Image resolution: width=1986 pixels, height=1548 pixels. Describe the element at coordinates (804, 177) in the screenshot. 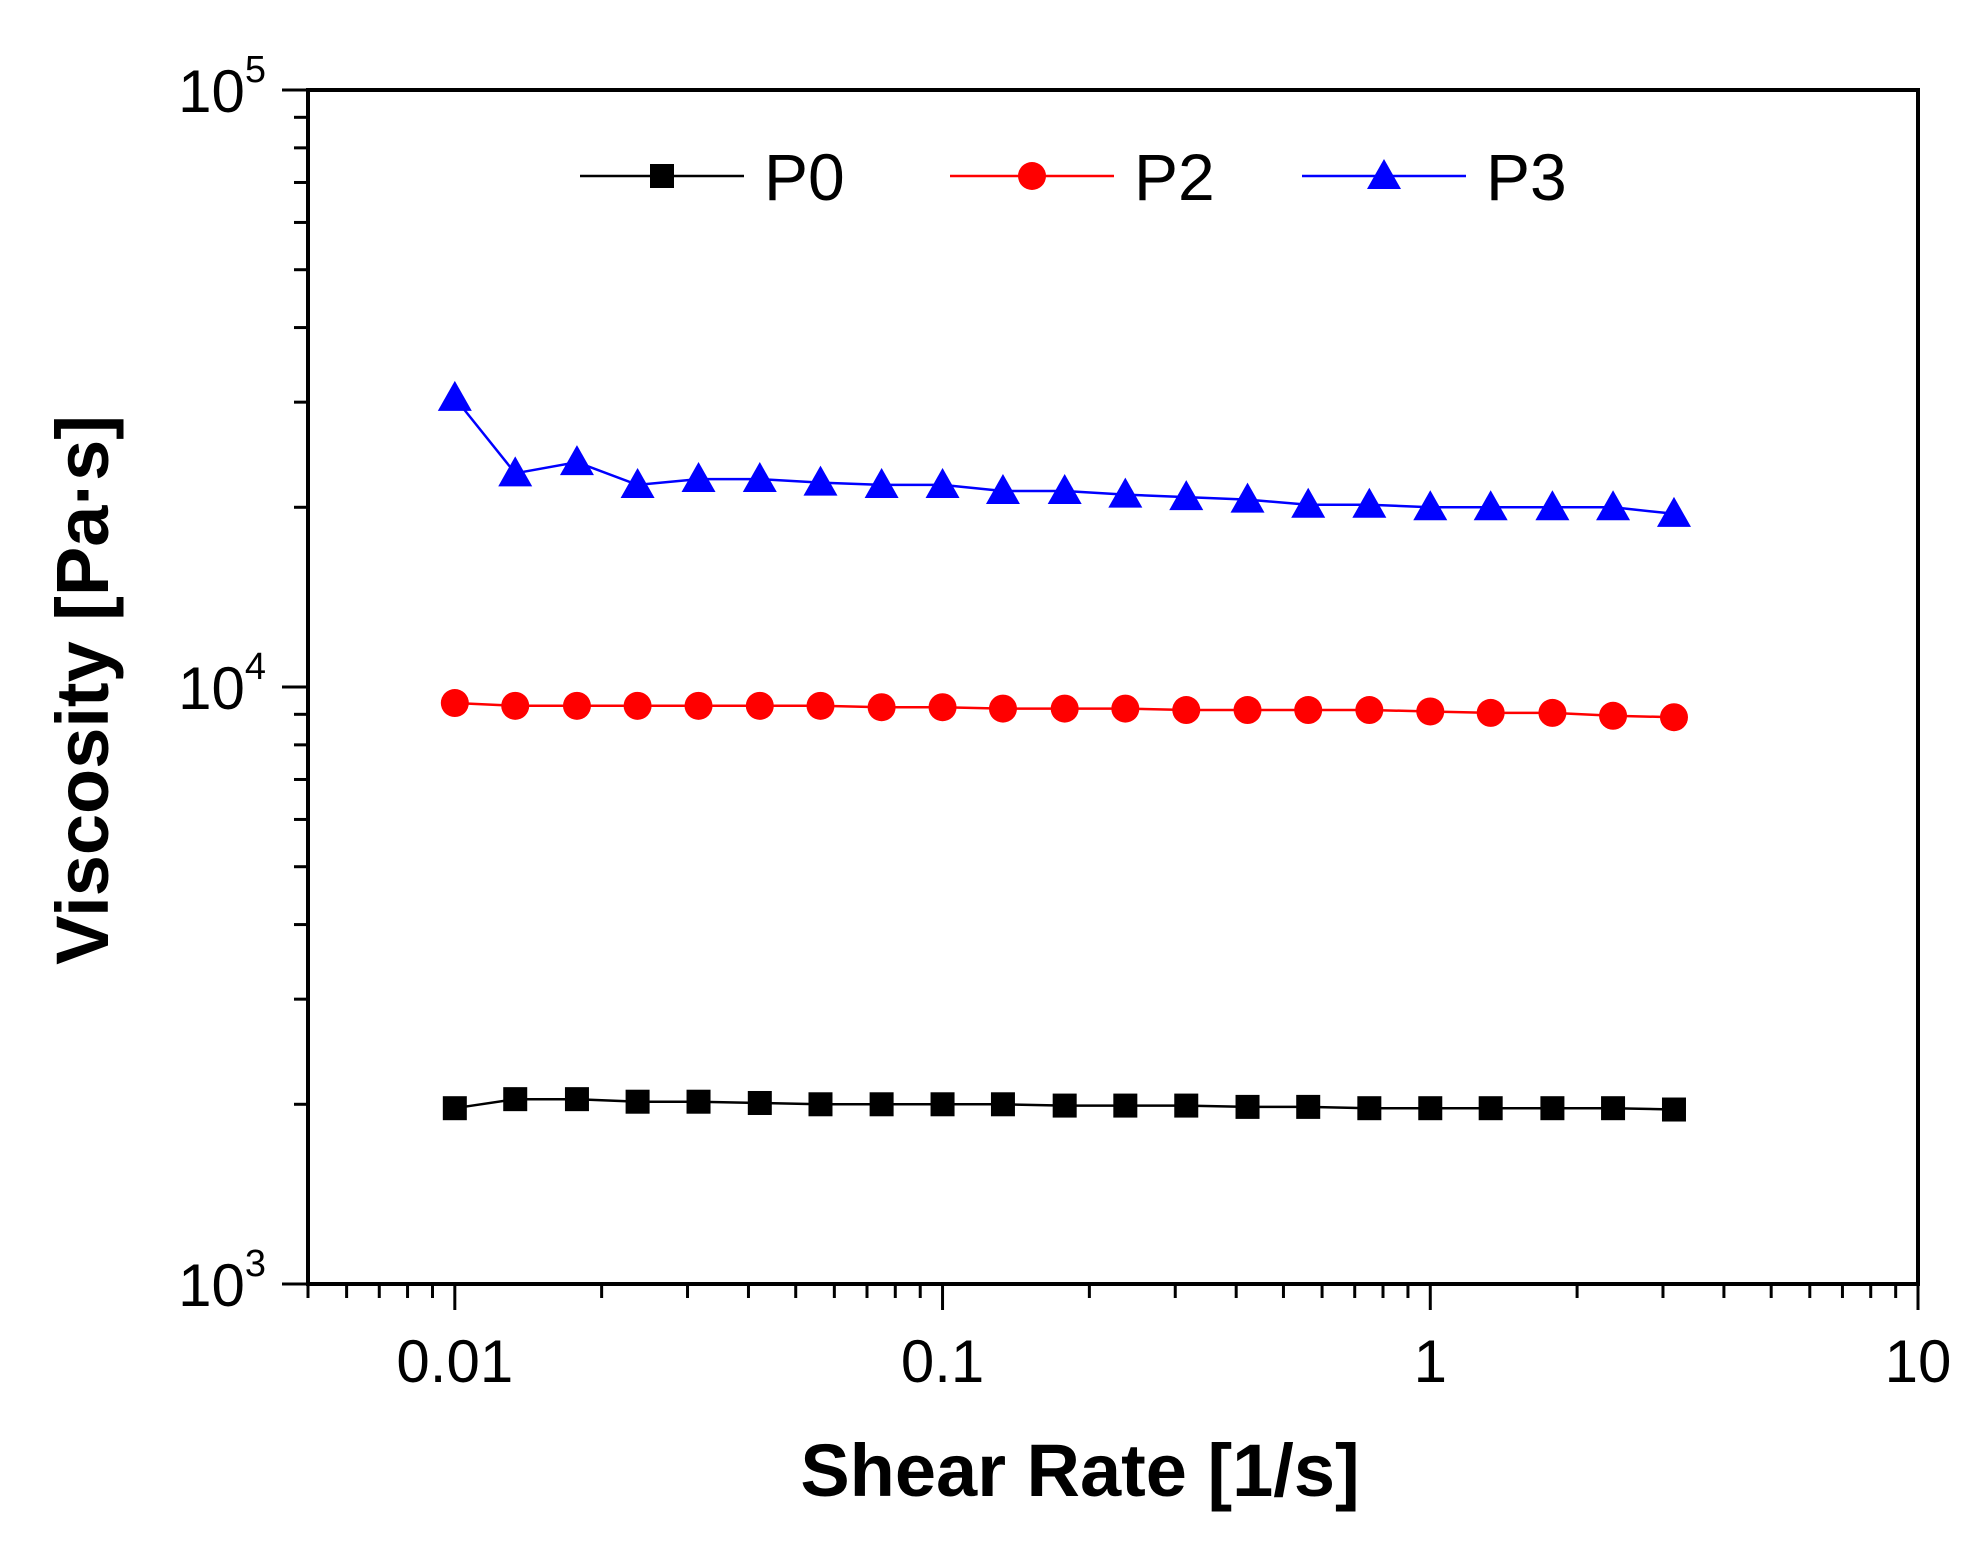

I see `legend-label: P0` at that location.